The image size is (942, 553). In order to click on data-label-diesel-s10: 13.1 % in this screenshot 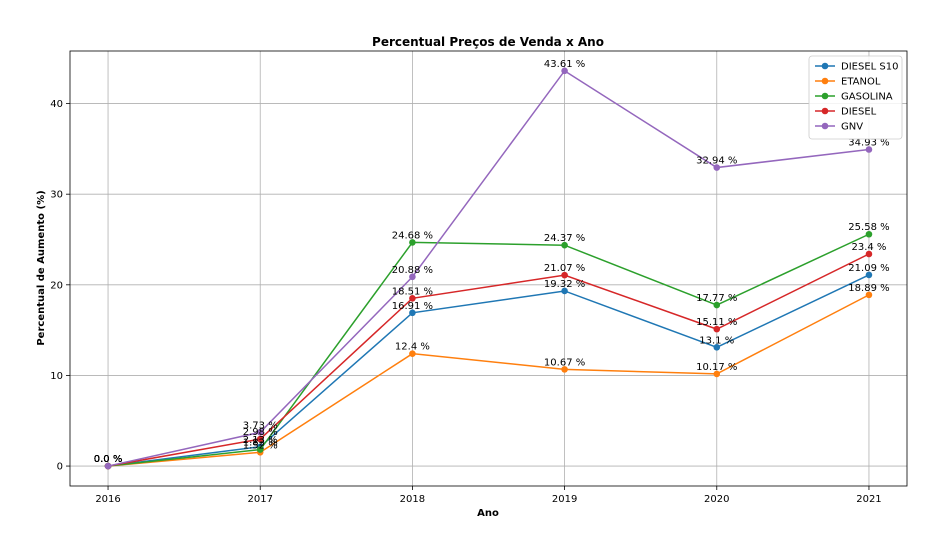, I will do `click(716, 340)`.